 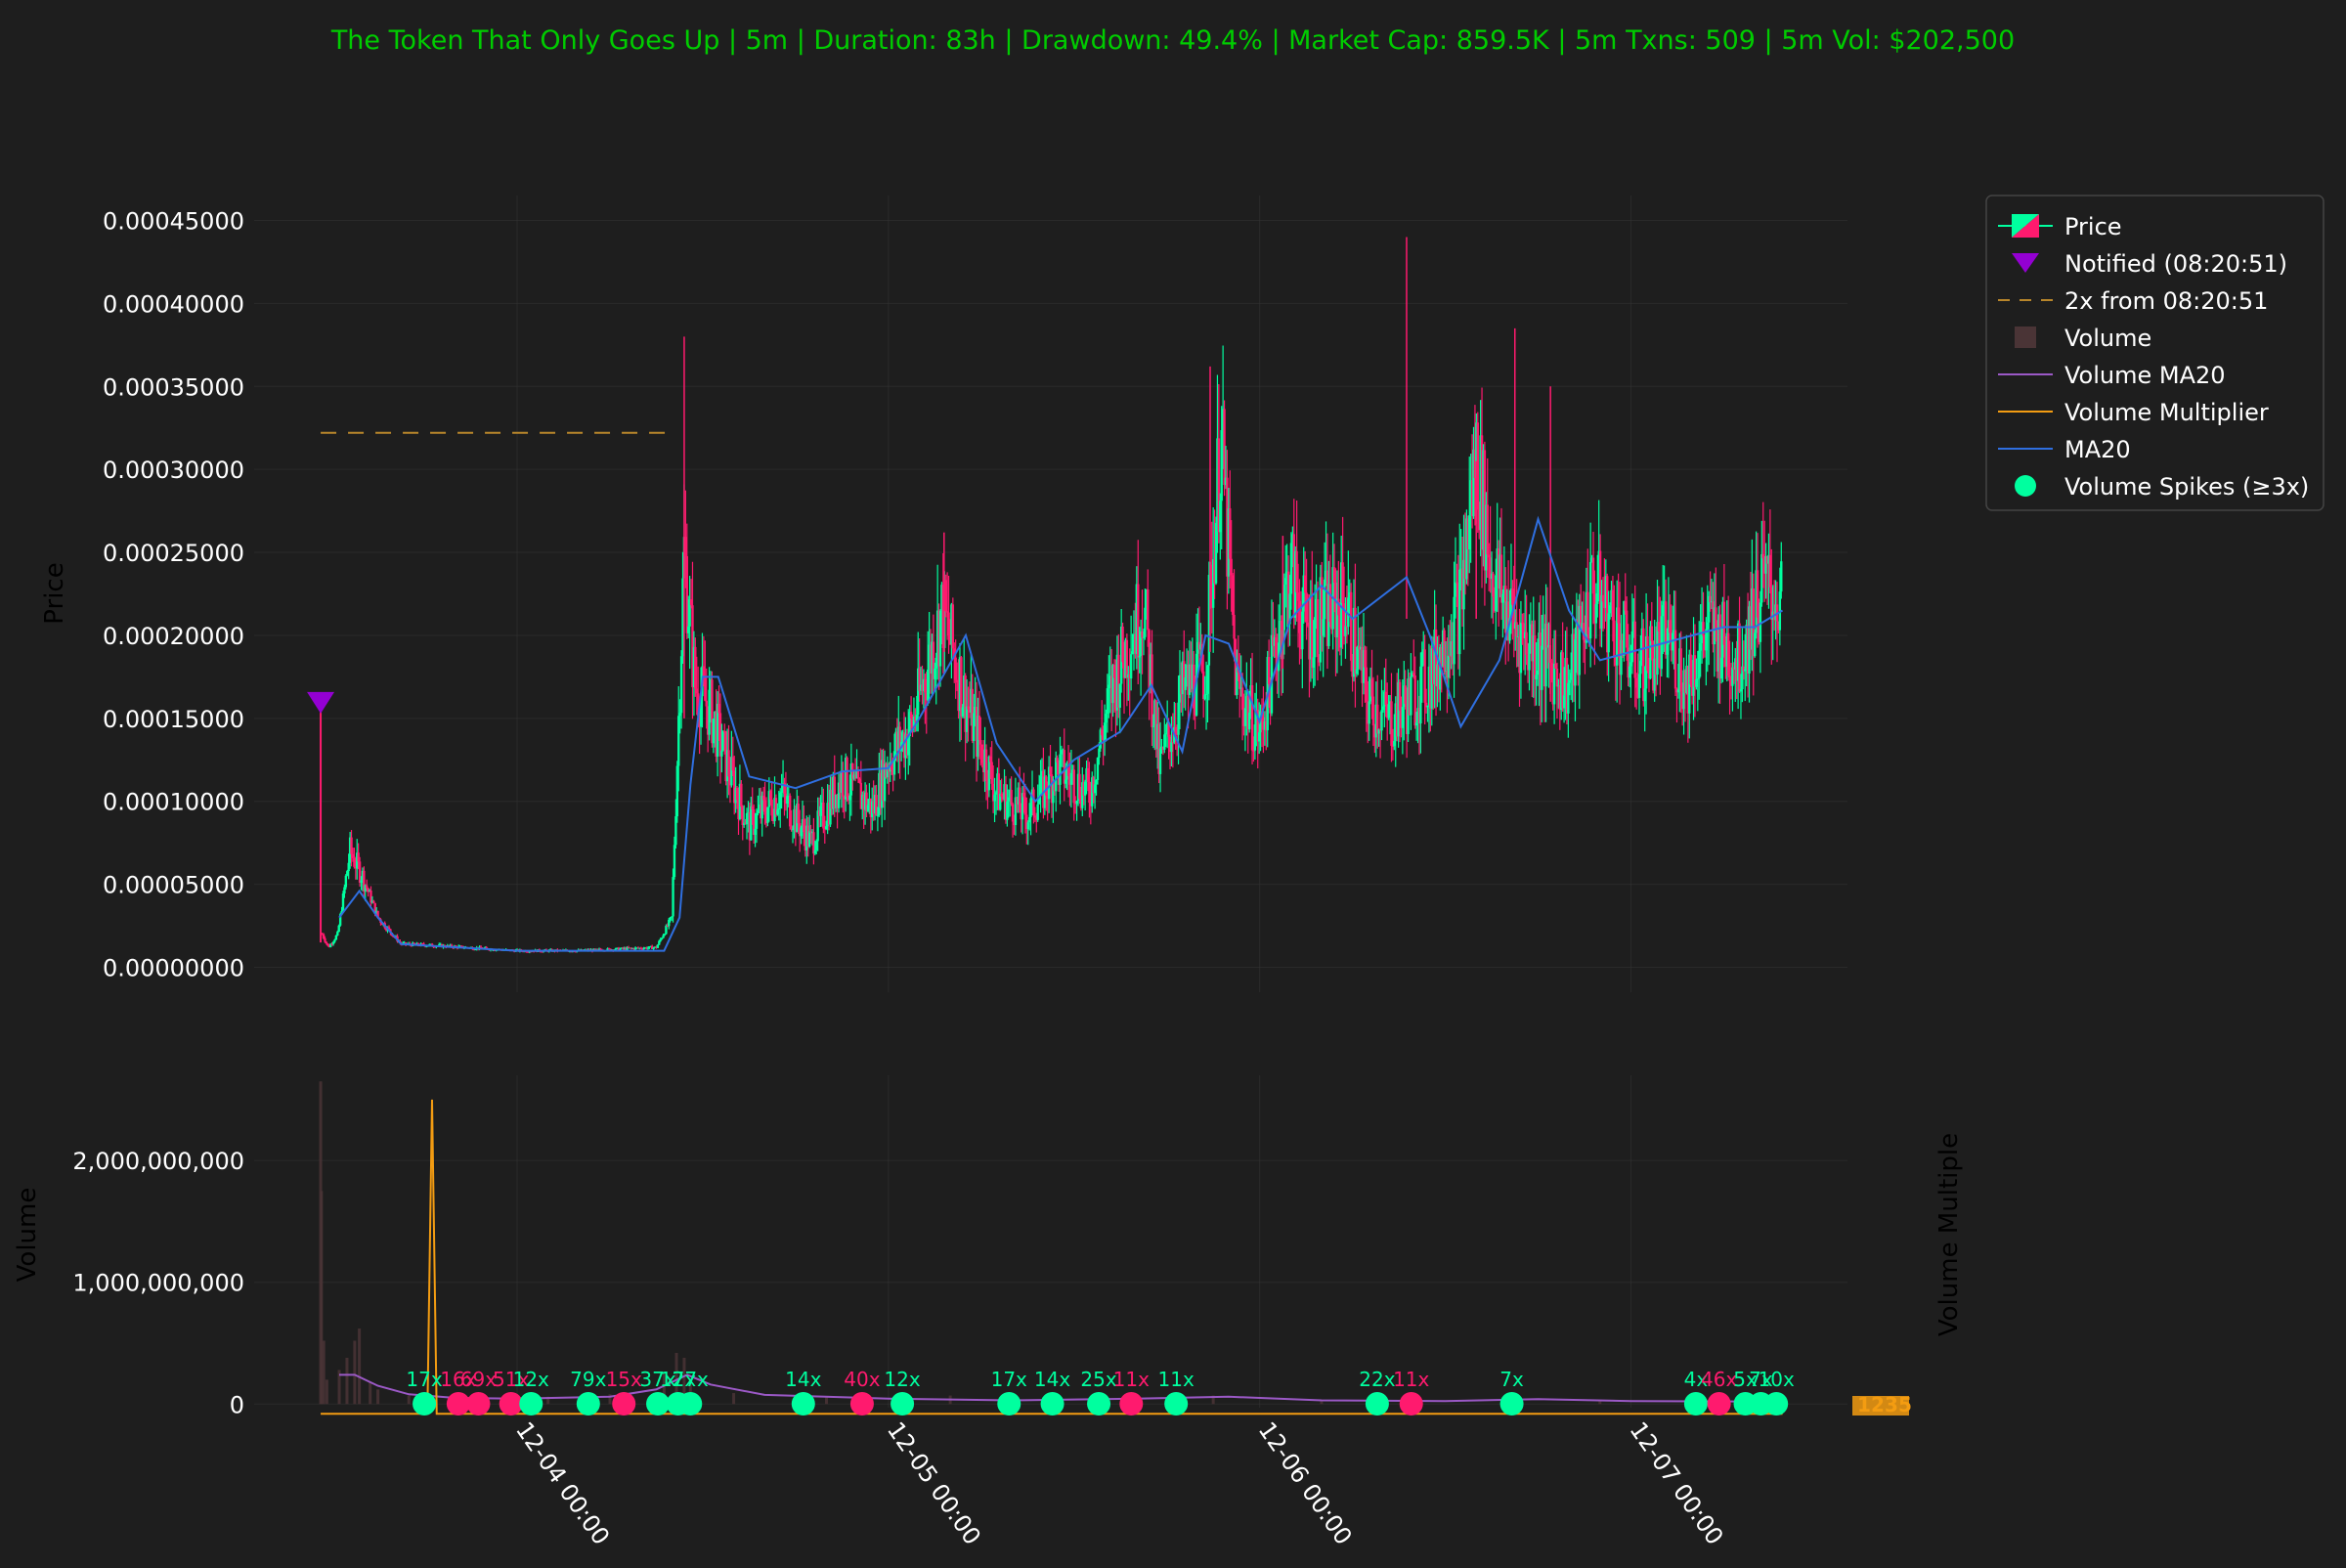 I want to click on volume-spike-label: 5x, so click(x=1746, y=1379).